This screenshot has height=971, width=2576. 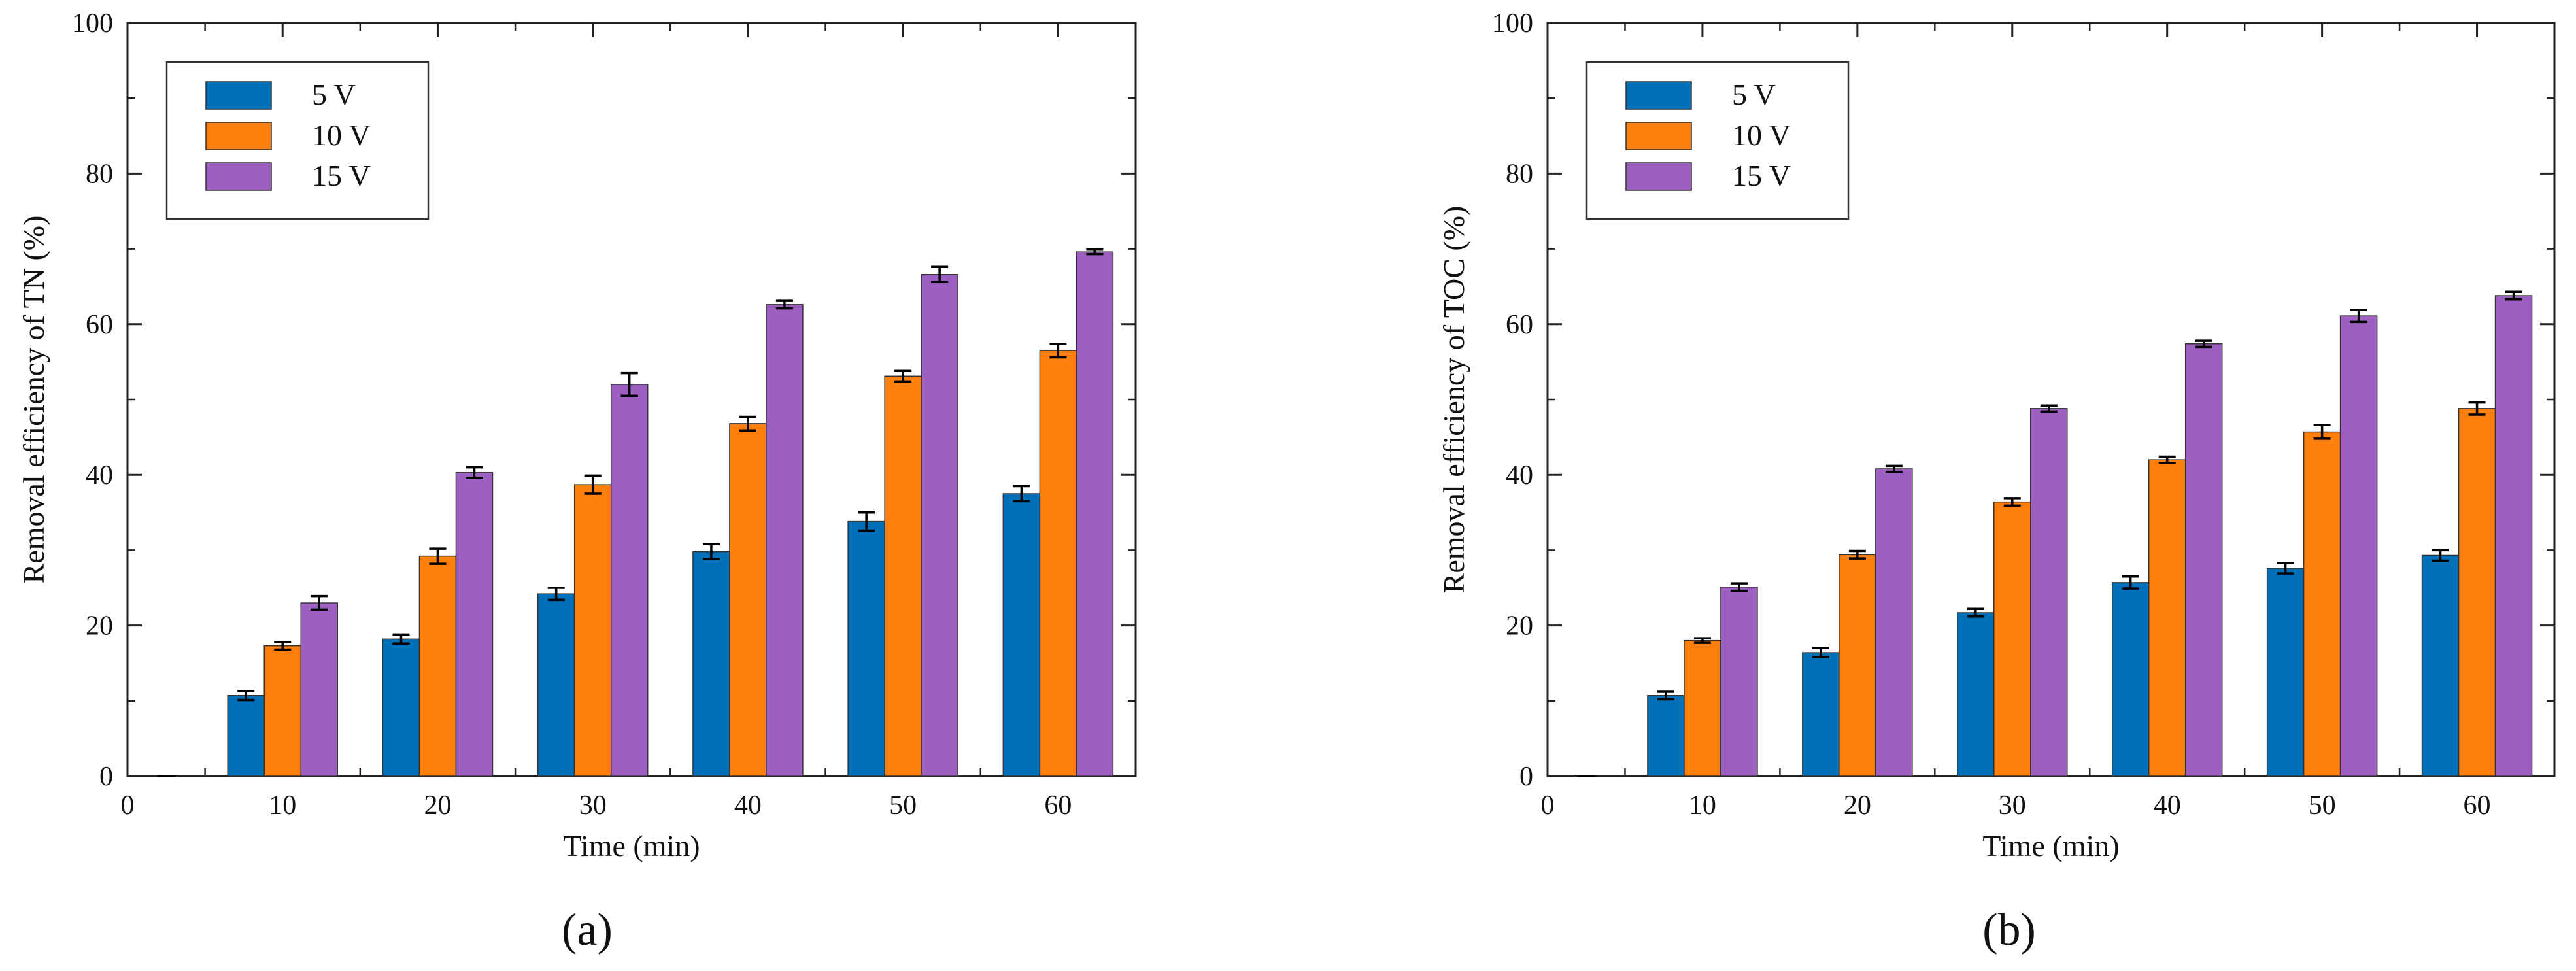 I want to click on panel-label: (a), so click(x=587, y=930).